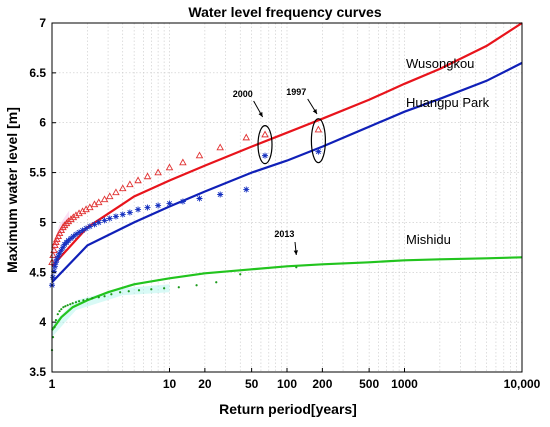  I want to click on chart-title: Water level frequency curves, so click(284, 12).